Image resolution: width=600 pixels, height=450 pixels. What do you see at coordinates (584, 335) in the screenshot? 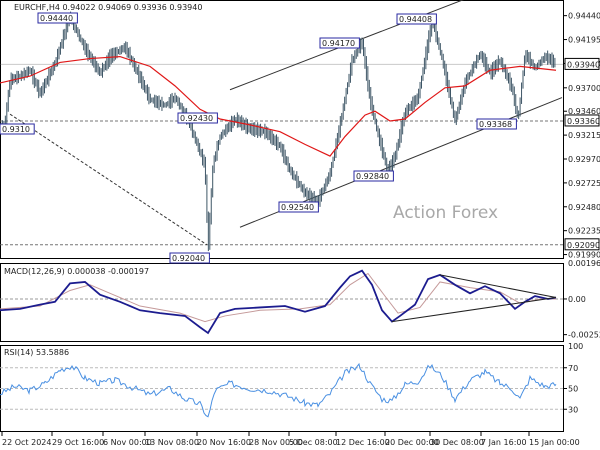
I see `macd-axis-tick-label: -0.002521` at bounding box center [584, 335].